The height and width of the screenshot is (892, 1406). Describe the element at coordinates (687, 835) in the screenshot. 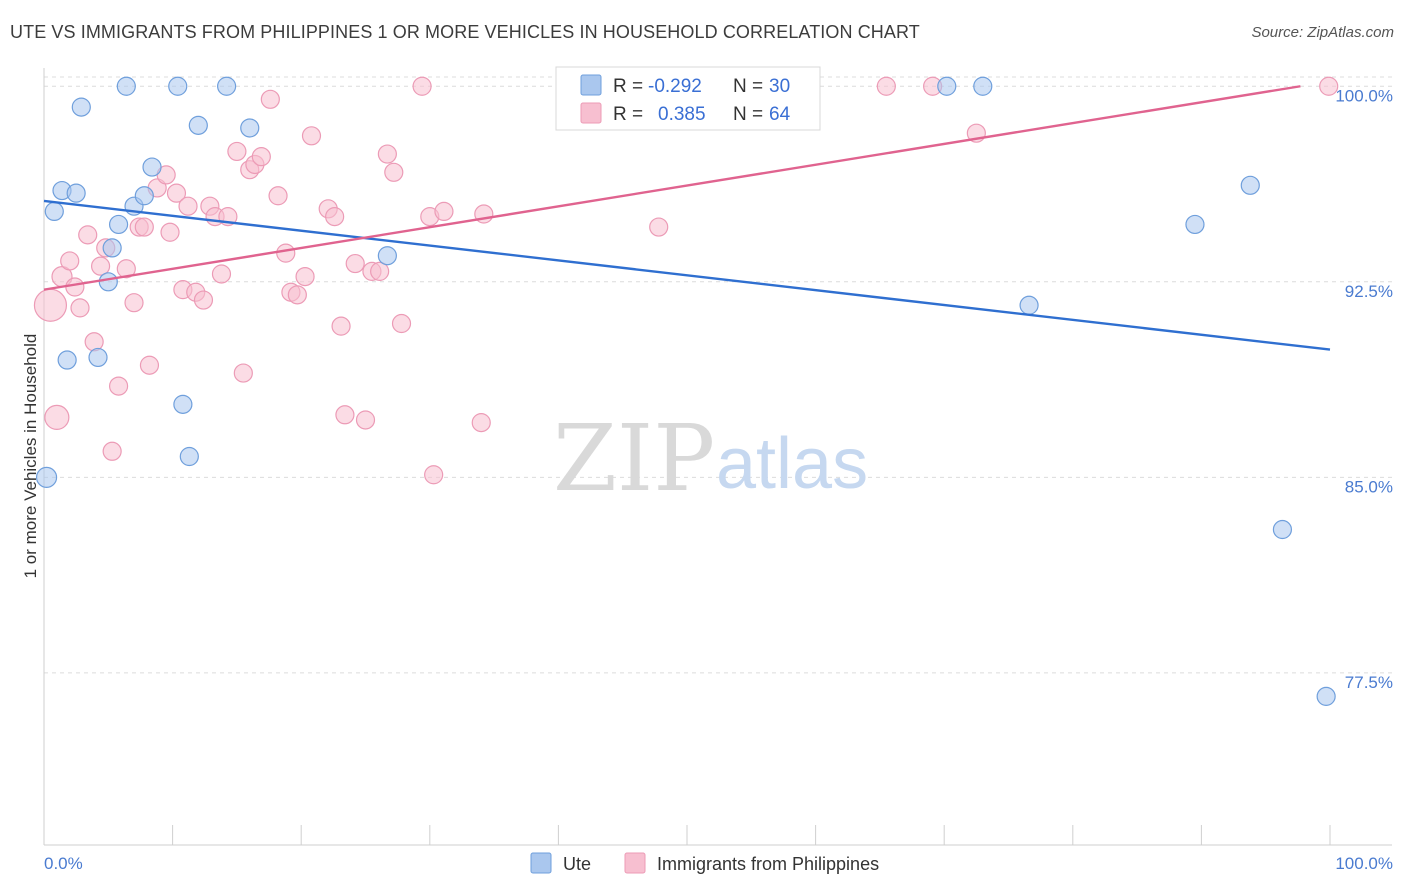

I see `x-ticks` at that location.